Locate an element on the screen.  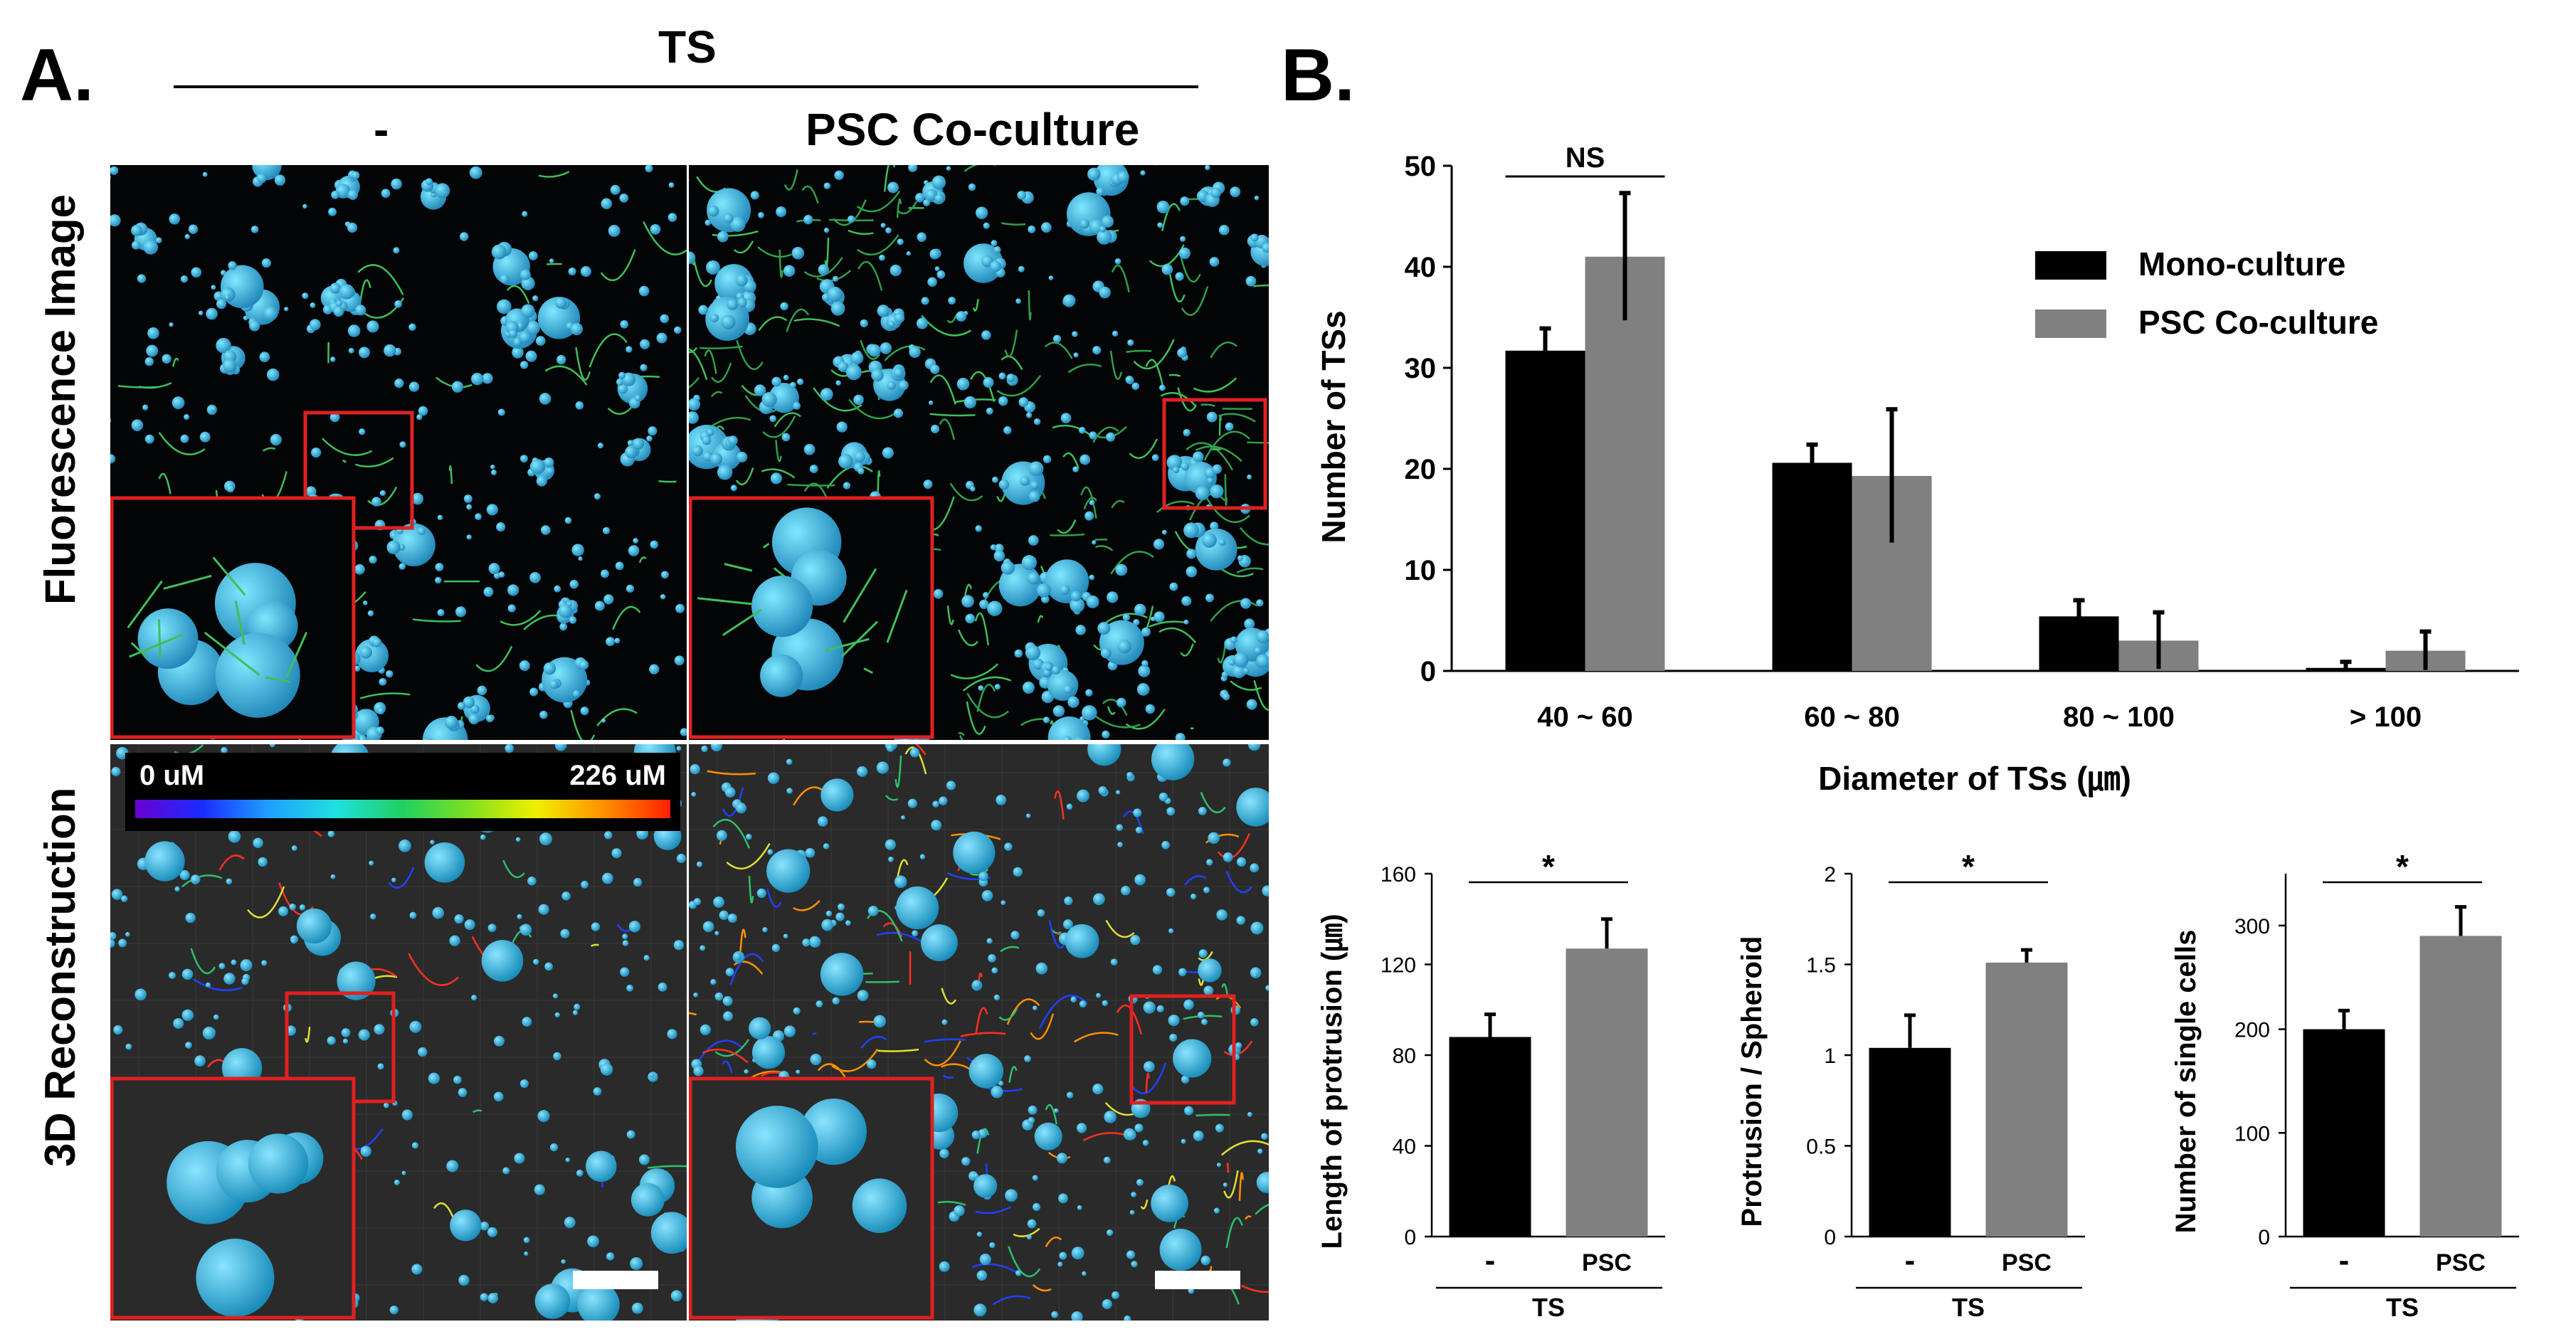
single-cells-y-label: Number of single cells is located at coordinates (2186, 1082).